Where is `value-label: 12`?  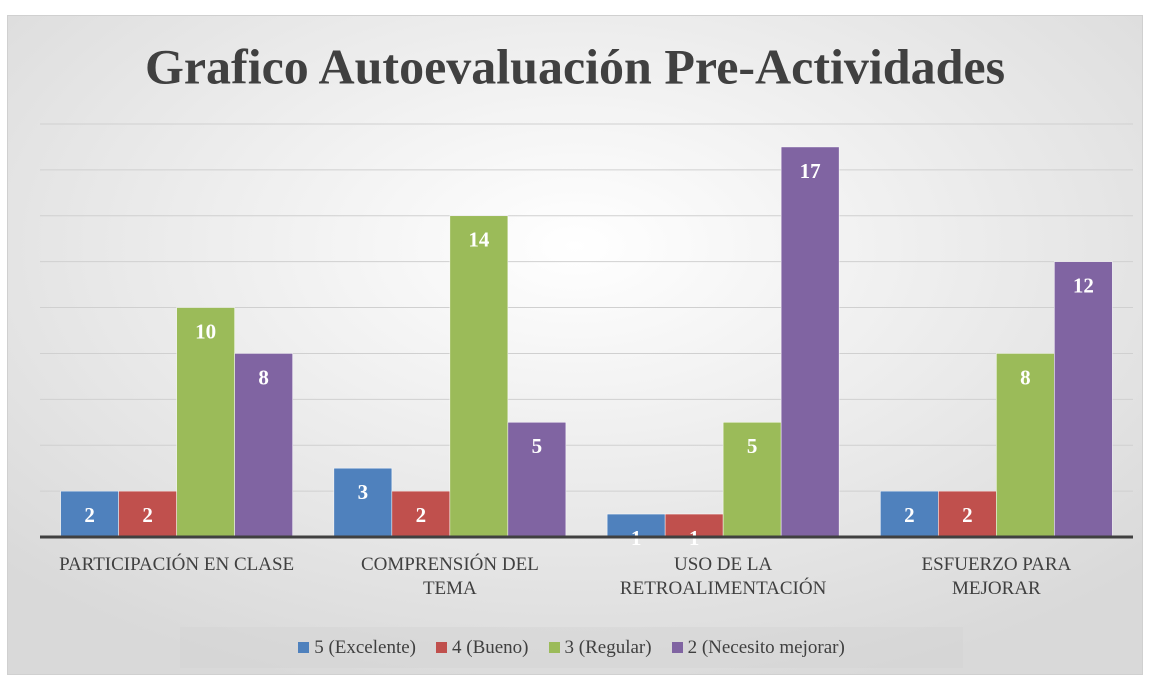 value-label: 12 is located at coordinates (1083, 285).